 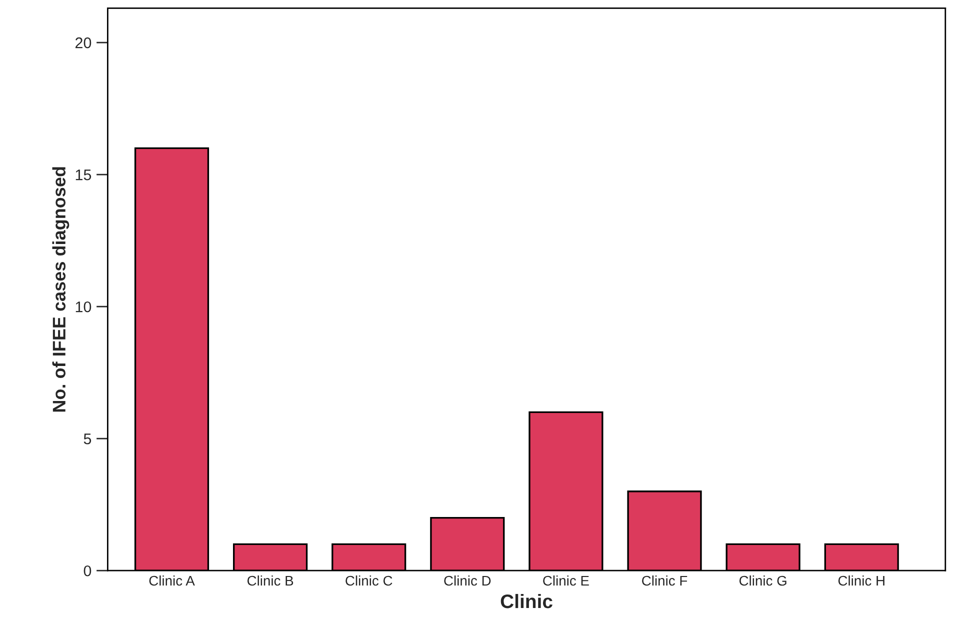 I want to click on x-tick-label: Clinic E, so click(x=566, y=580).